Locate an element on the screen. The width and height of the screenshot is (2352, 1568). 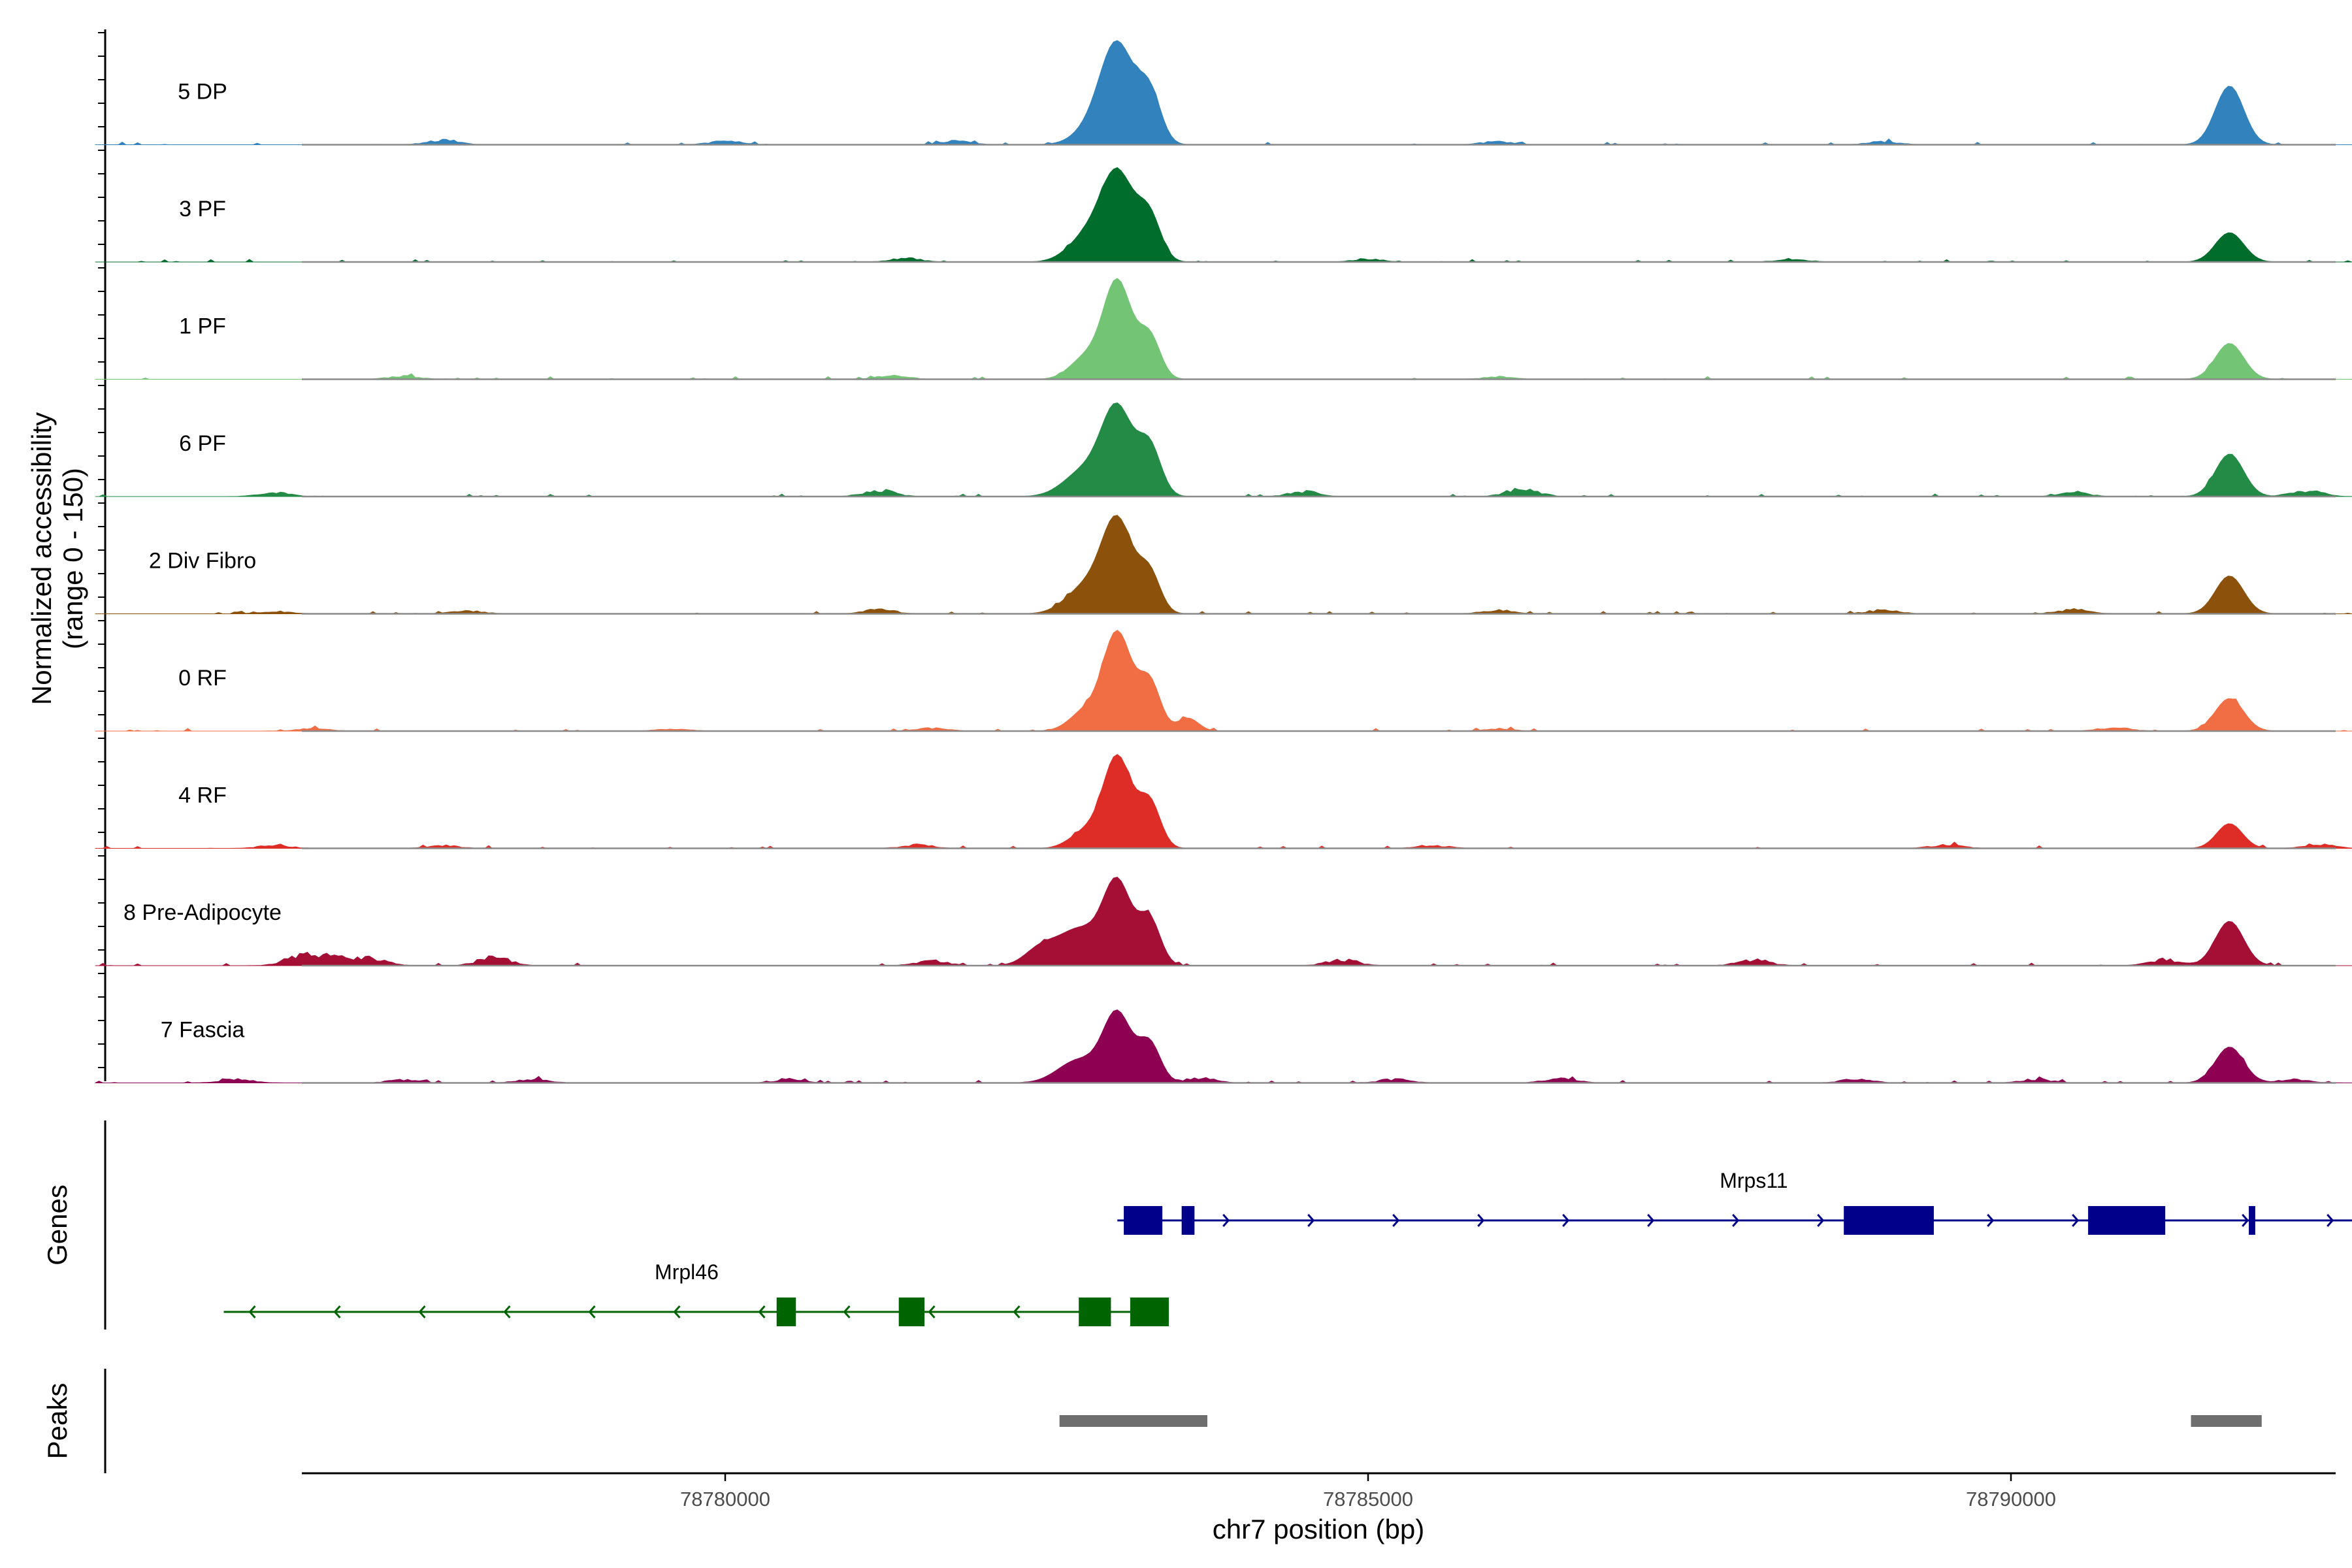
track-label: 0 RF is located at coordinates (202, 678).